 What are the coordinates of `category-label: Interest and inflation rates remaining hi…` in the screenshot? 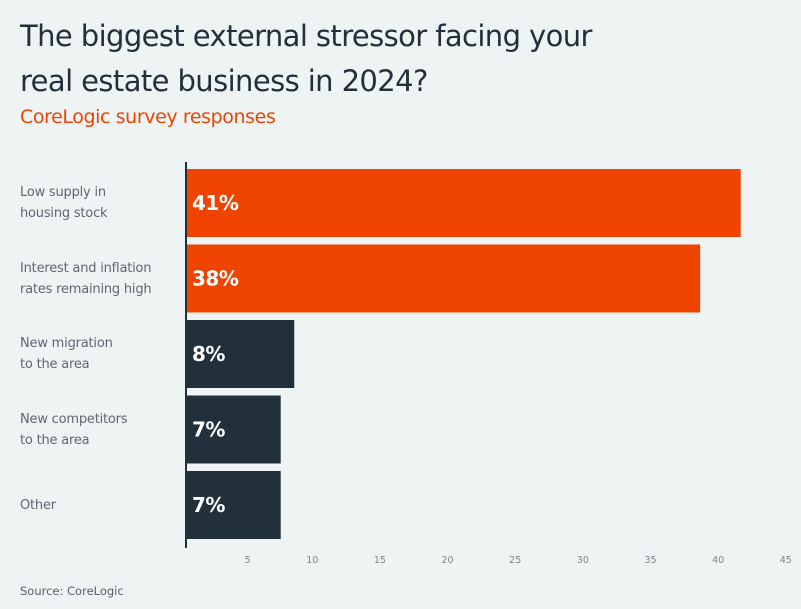 It's located at (100, 279).